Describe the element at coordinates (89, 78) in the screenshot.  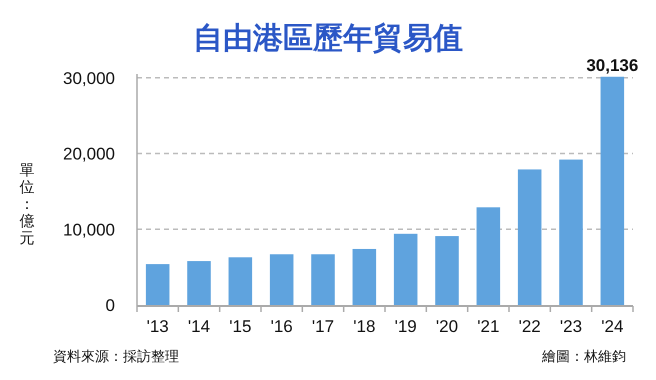
I see `y-tick-label: 30,000` at that location.